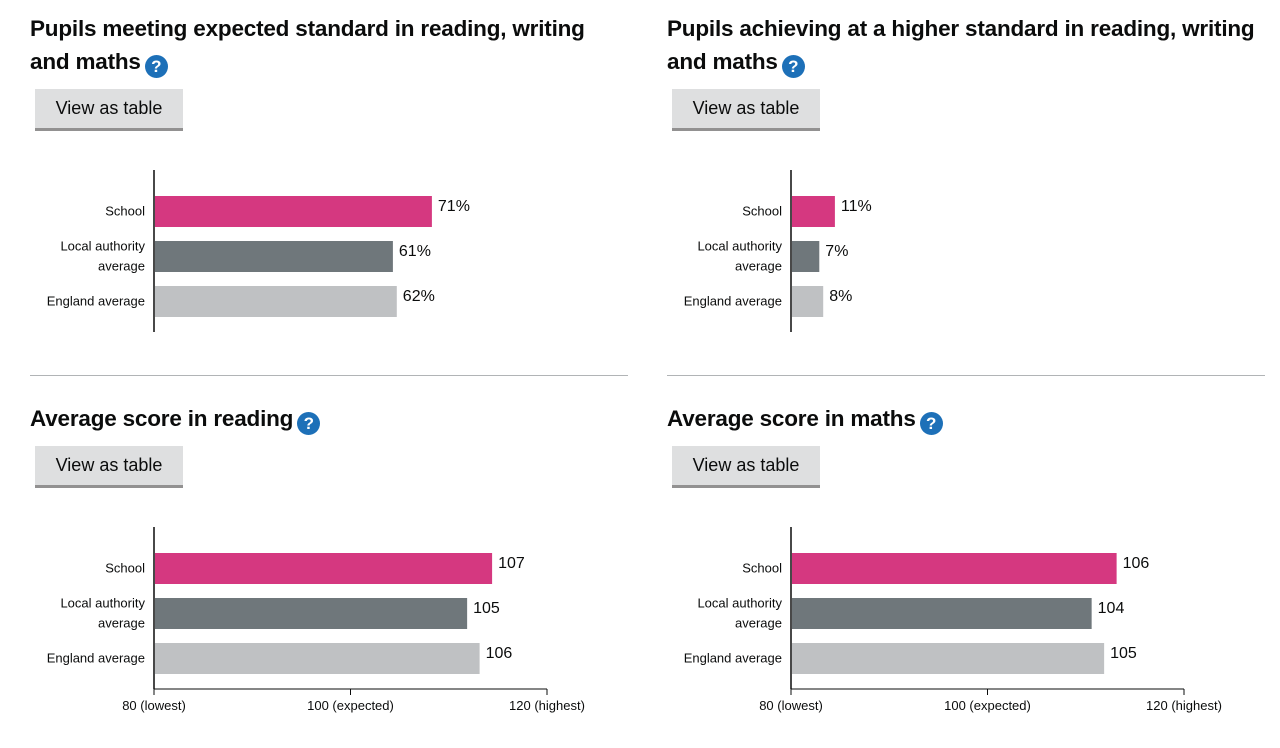 This screenshot has height=748, width=1280. Describe the element at coordinates (162, 418) in the screenshot. I see `chart-title-text: Average score in reading` at that location.